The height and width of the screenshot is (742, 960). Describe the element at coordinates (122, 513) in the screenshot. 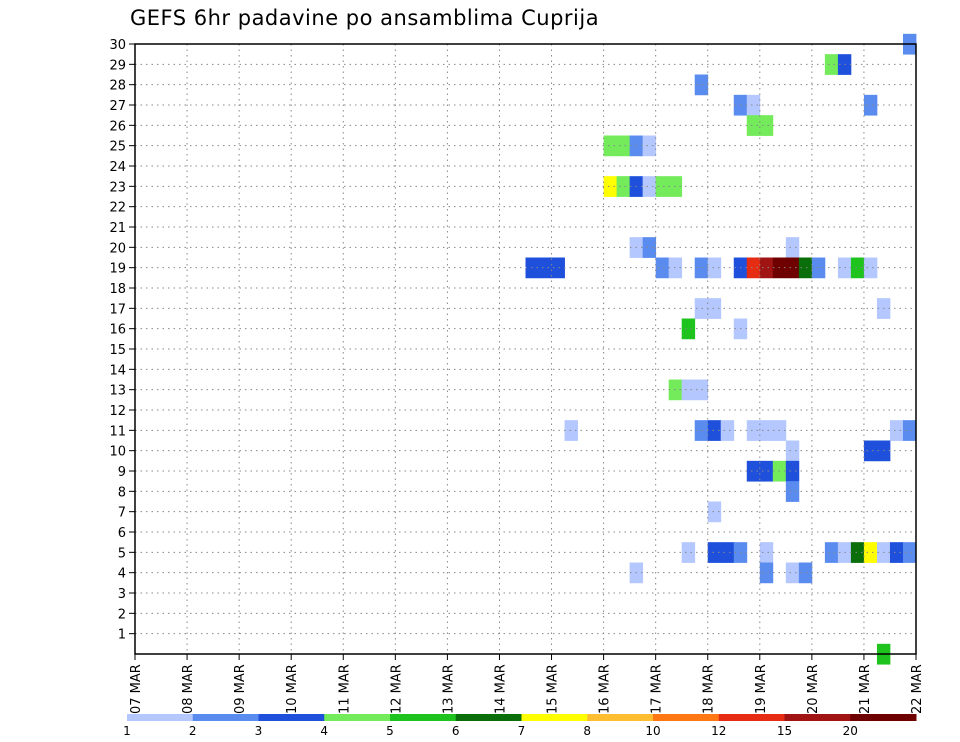

I see `y-tick-label: 7` at that location.